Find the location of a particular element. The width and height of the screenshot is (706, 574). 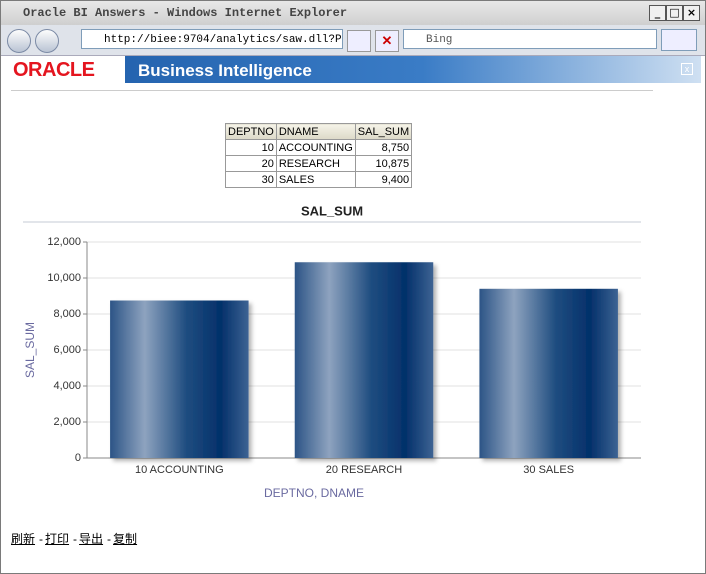

table-row: 10 ACCOUNTING 8,750 is located at coordinates (319, 147).